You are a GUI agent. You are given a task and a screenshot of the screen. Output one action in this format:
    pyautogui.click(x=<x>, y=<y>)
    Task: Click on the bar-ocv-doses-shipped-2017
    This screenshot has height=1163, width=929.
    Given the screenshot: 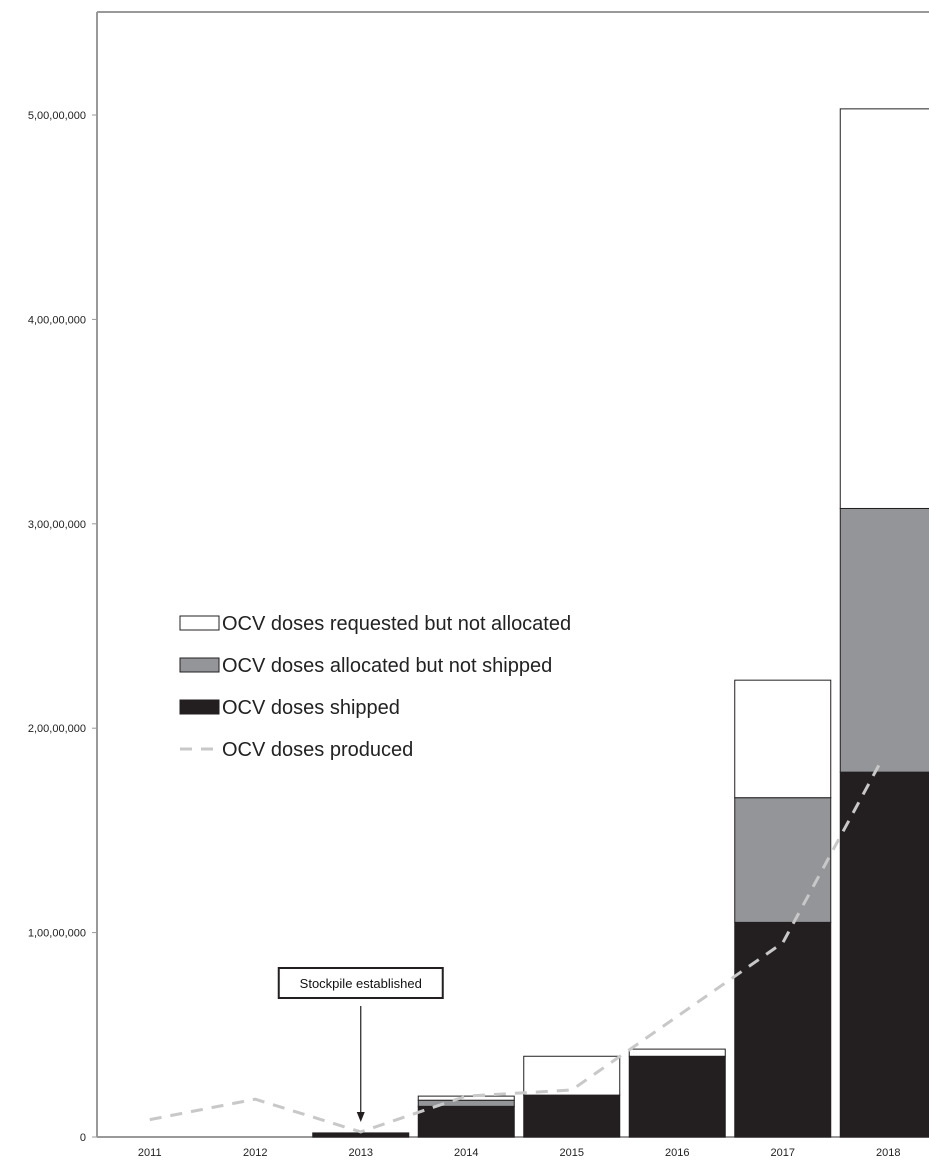 What is the action you would take?
    pyautogui.click(x=783, y=1029)
    